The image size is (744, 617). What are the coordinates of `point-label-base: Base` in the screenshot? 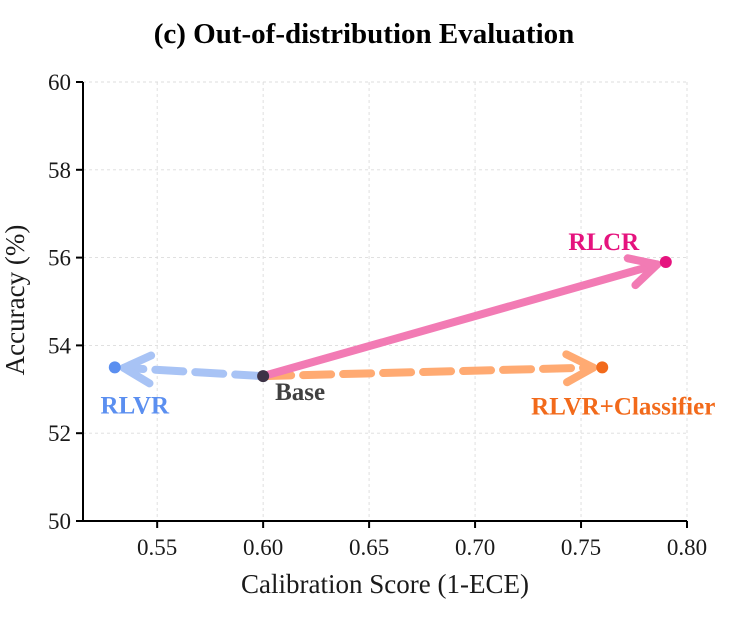 It's located at (300, 392).